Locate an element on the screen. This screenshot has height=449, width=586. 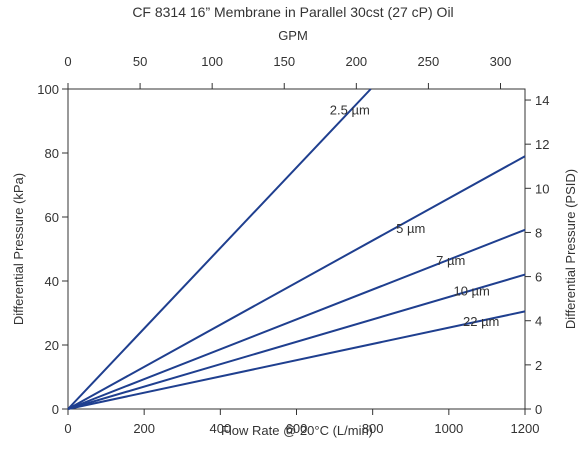
series-label: 2.5 µm is located at coordinates (350, 110).